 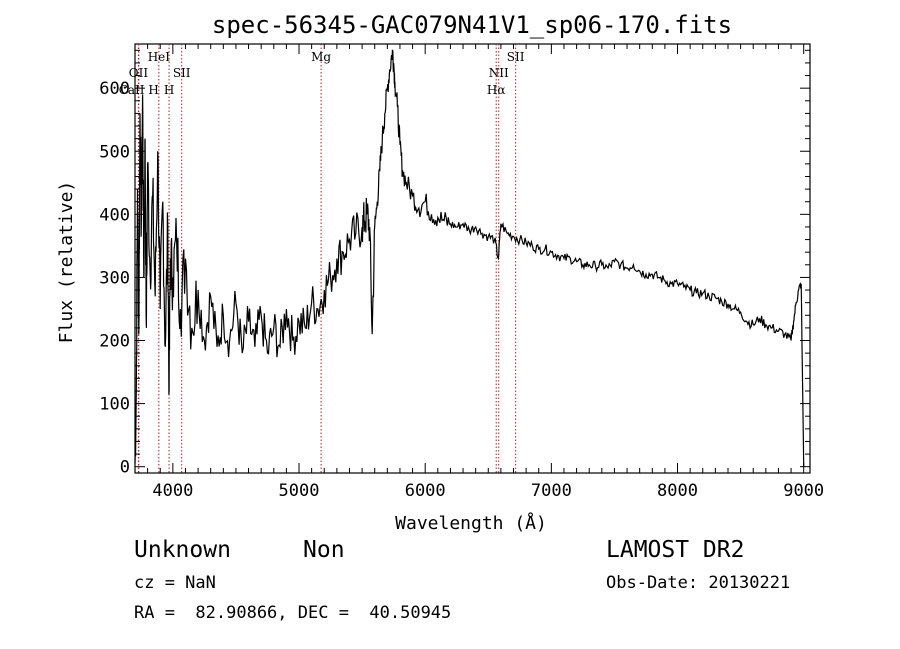 I want to click on line-marker-label: H, so click(x=169, y=90).